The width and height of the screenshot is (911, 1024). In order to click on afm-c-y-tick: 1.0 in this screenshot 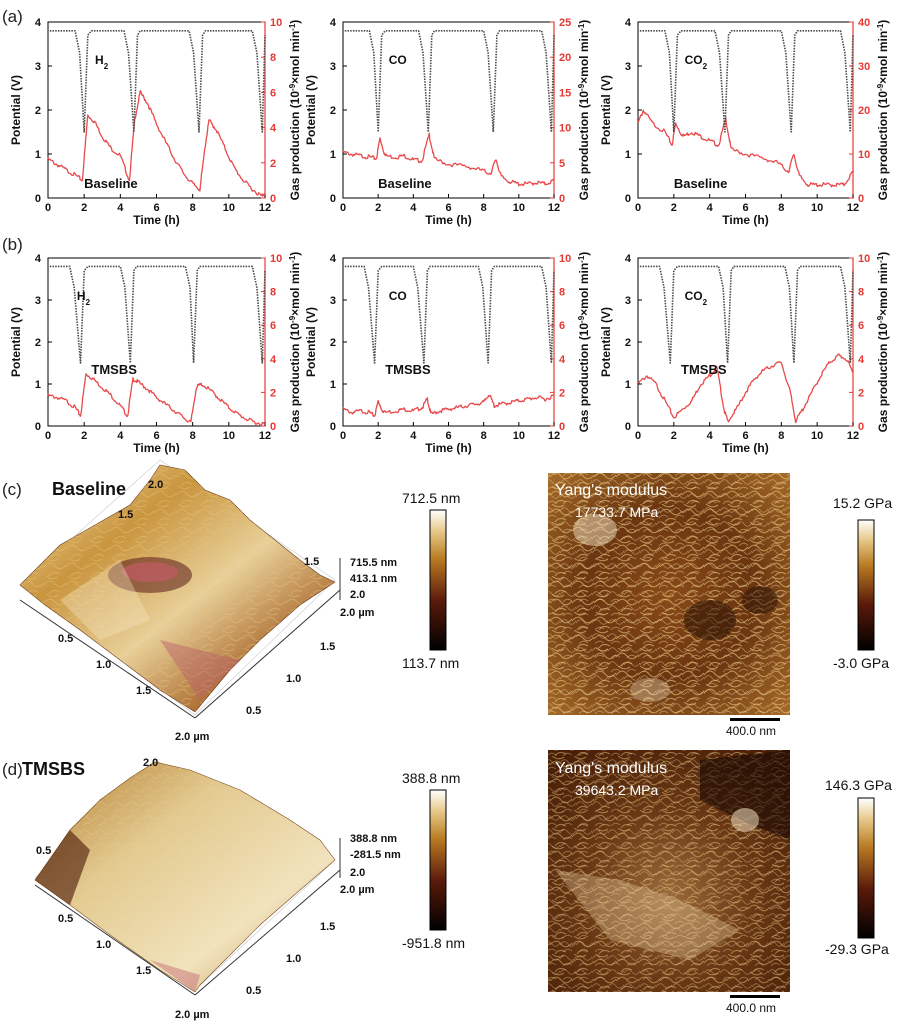, I will do `click(103, 665)`.